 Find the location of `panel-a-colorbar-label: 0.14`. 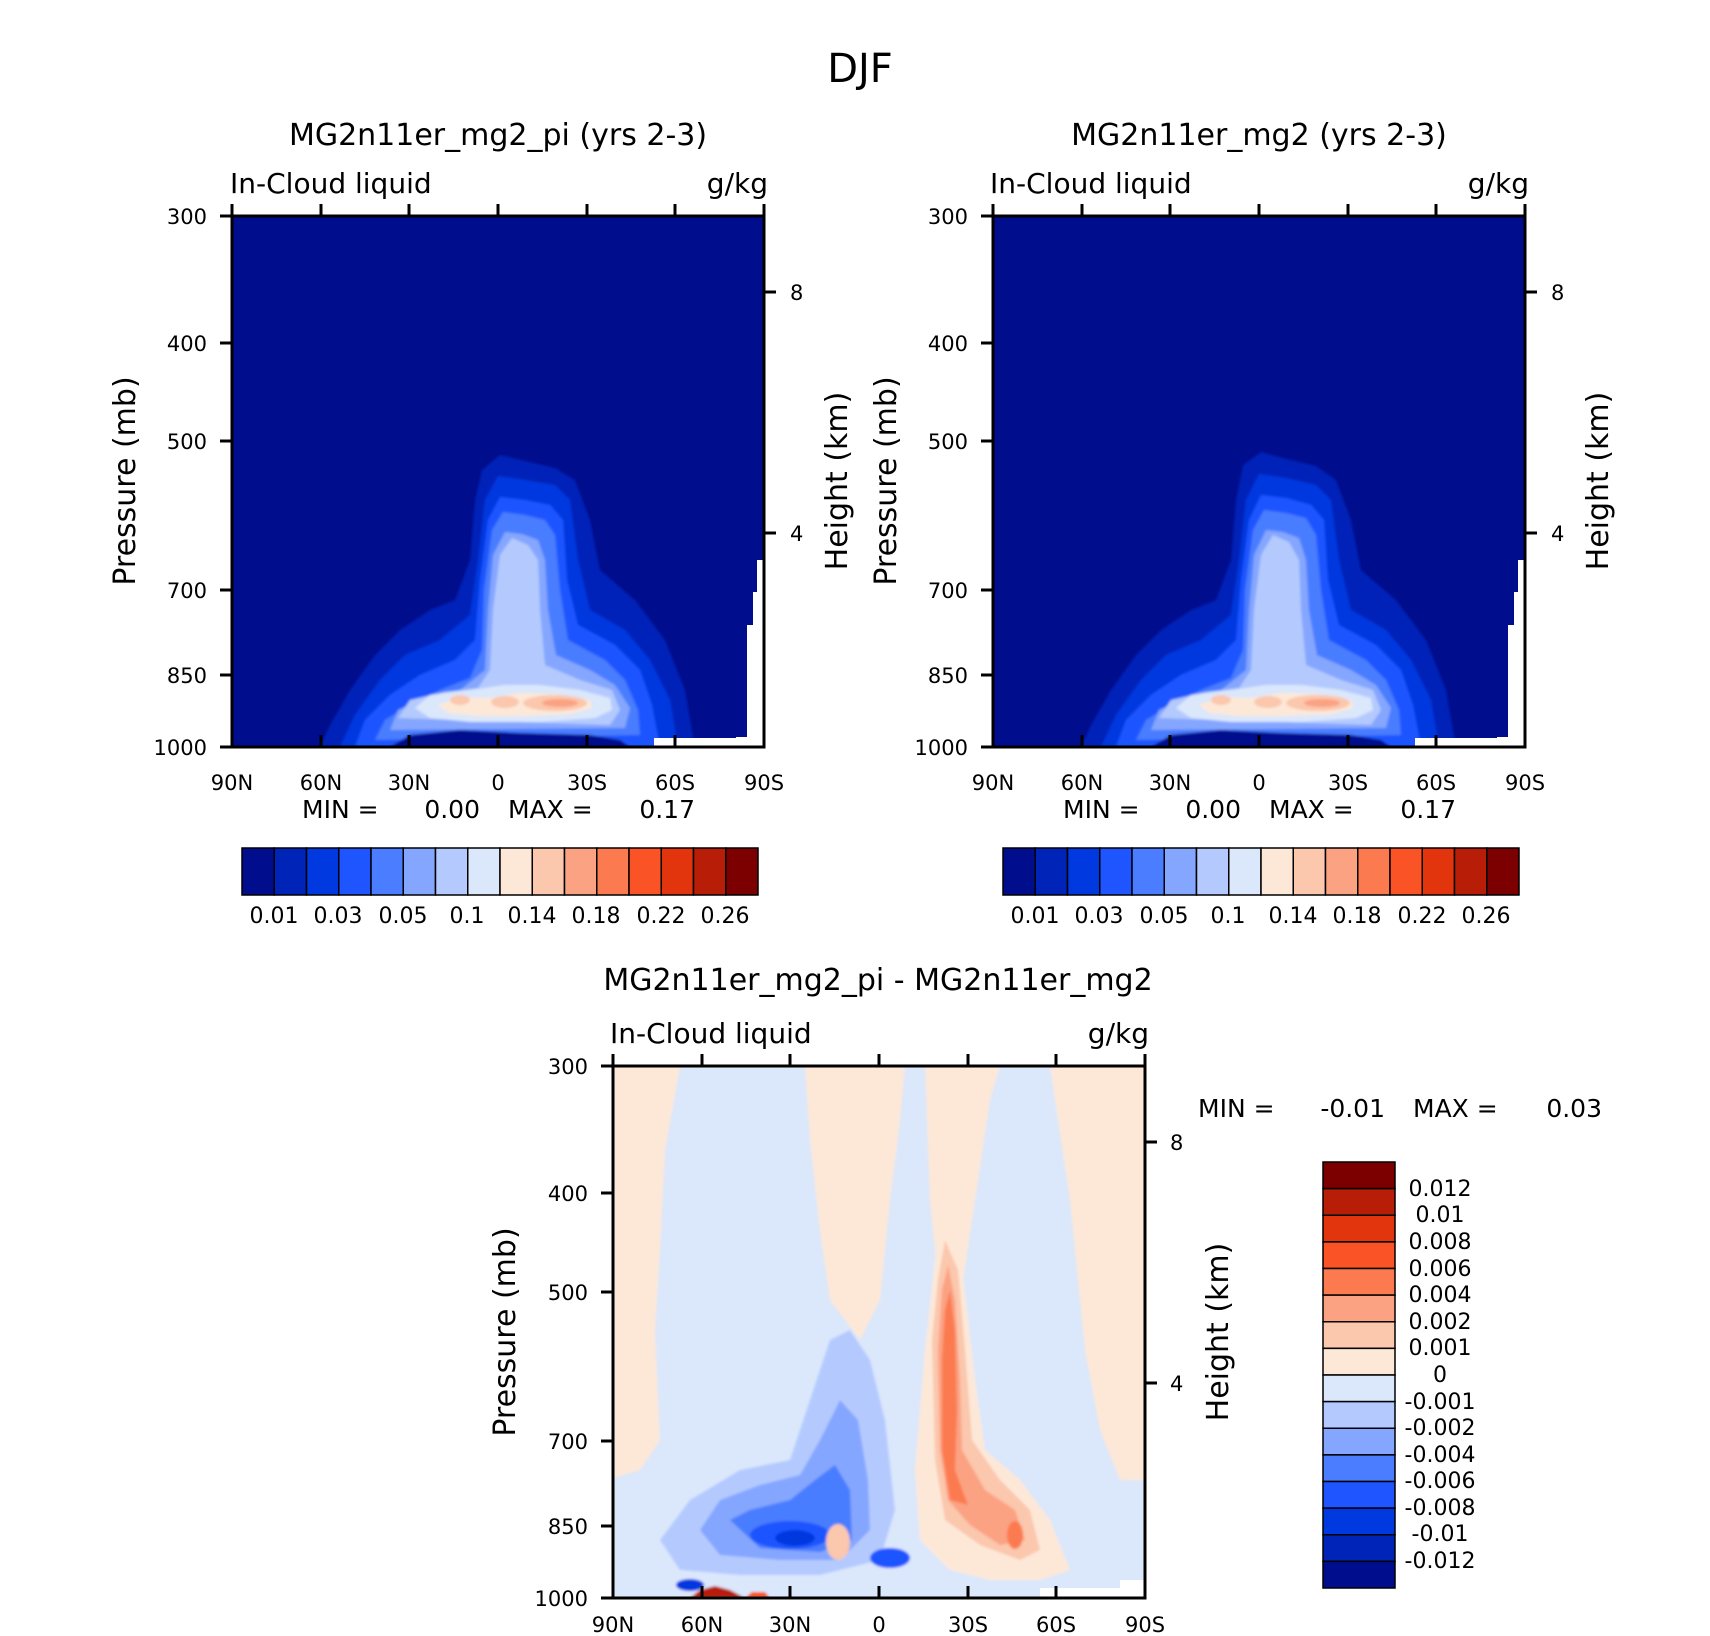

panel-a-colorbar-label: 0.14 is located at coordinates (532, 916).